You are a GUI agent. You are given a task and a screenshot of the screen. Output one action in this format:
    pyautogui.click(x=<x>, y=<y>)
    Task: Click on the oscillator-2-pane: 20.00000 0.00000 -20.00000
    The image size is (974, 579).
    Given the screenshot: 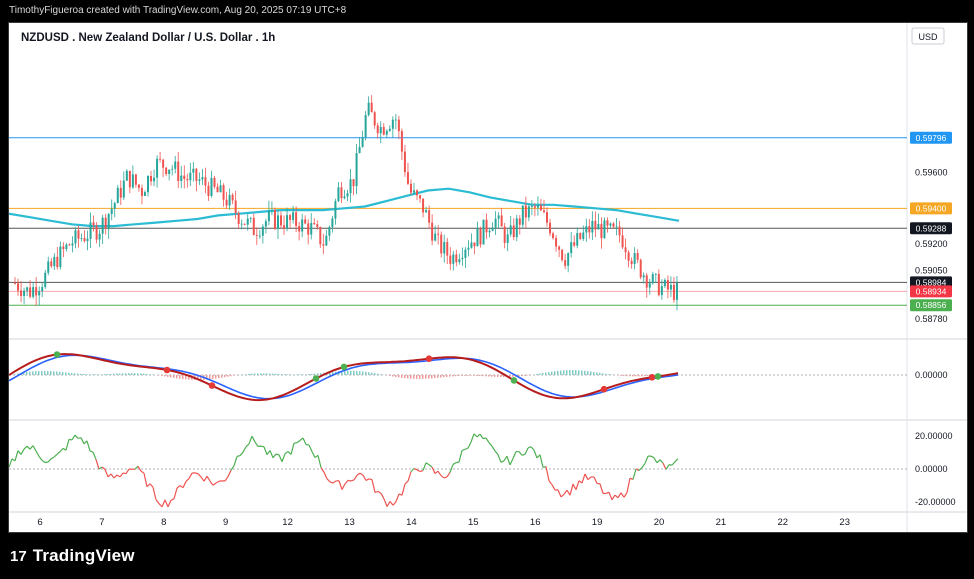 What is the action you would take?
    pyautogui.click(x=482, y=469)
    